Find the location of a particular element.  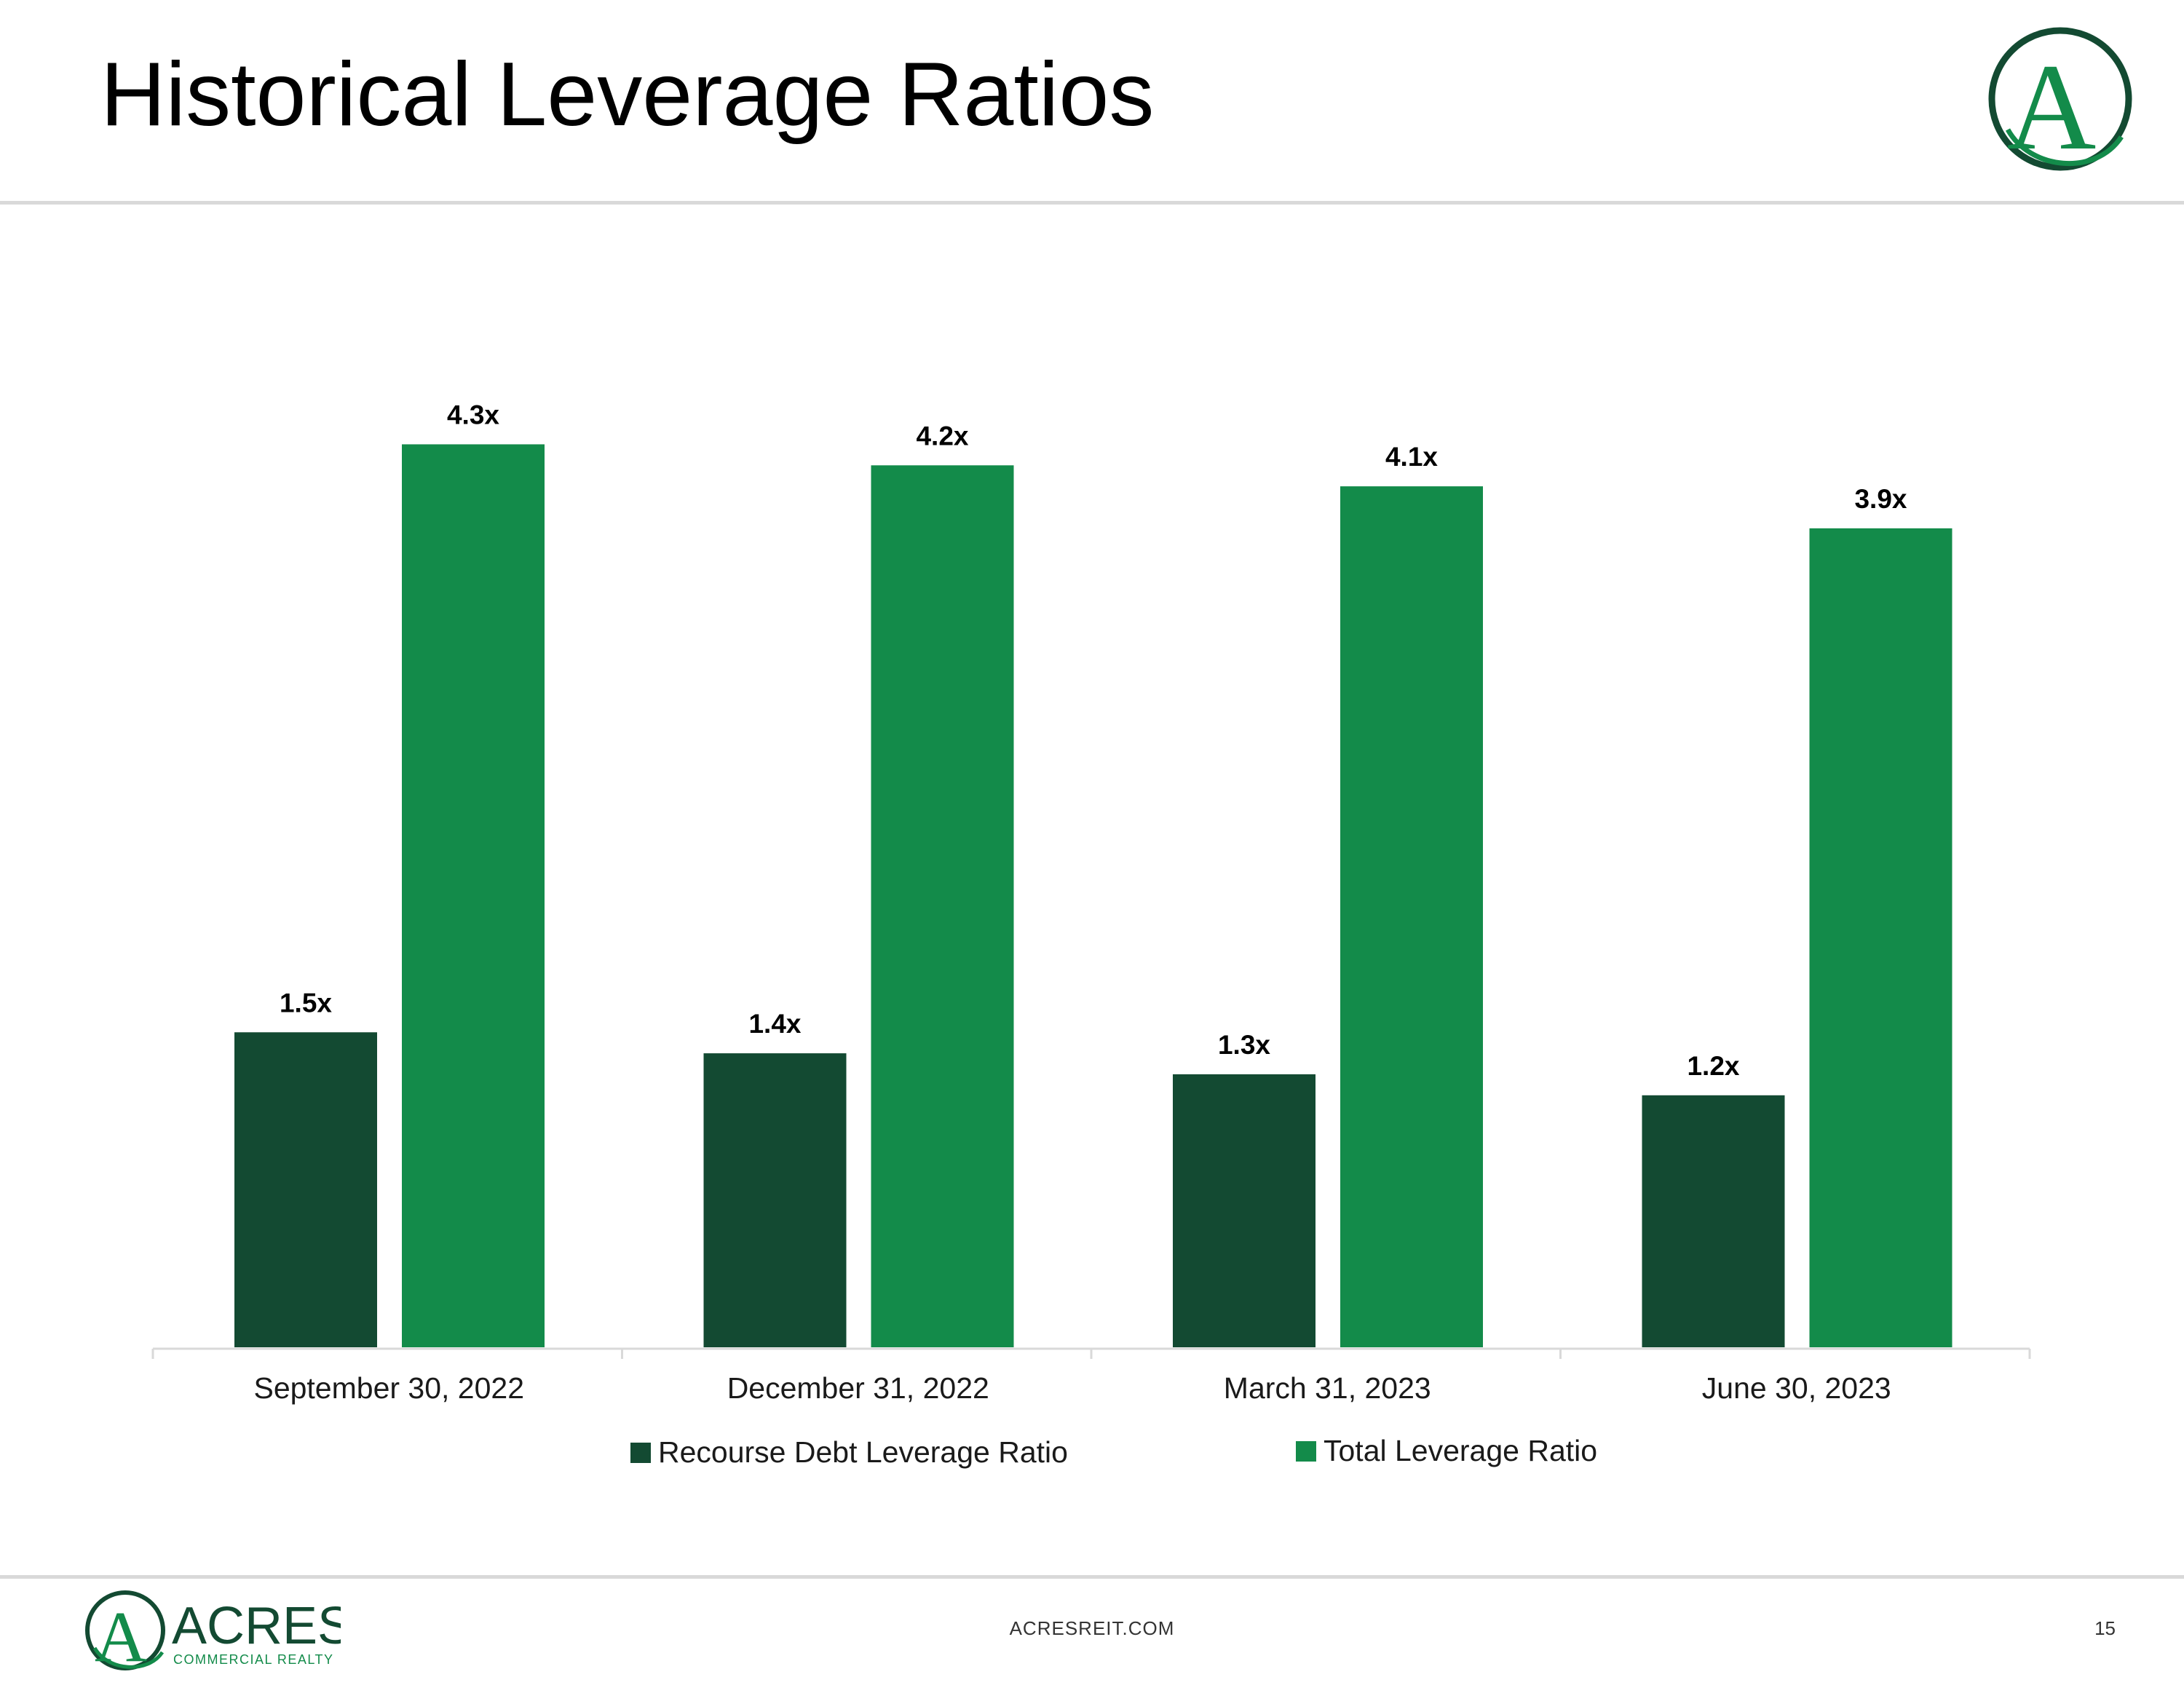

x-tick-label-0: September 30, 2022 is located at coordinates (388, 1388).